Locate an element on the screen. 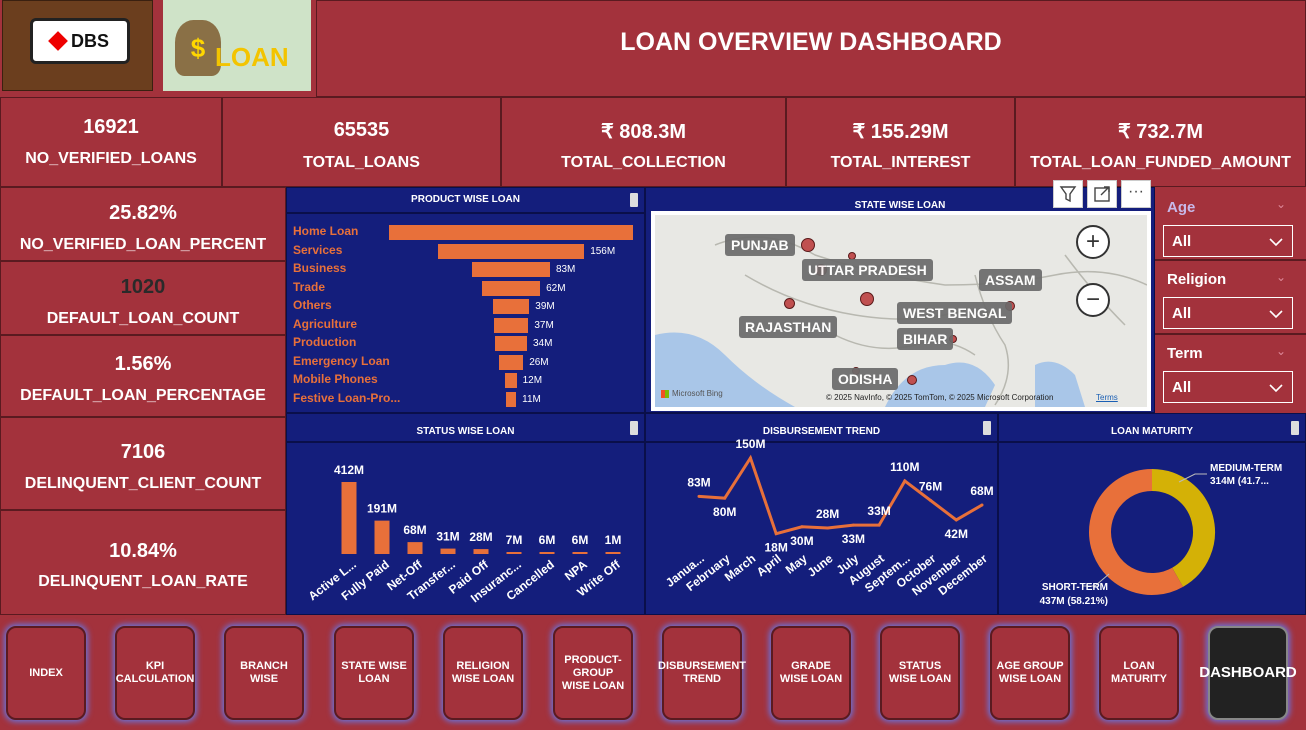 The height and width of the screenshot is (730, 1306). product-bar-value: 83M is located at coordinates (565, 269).